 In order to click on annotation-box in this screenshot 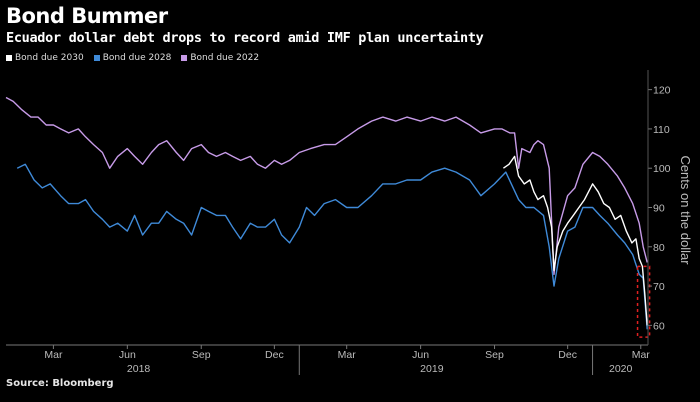, I will do `click(643, 301)`.